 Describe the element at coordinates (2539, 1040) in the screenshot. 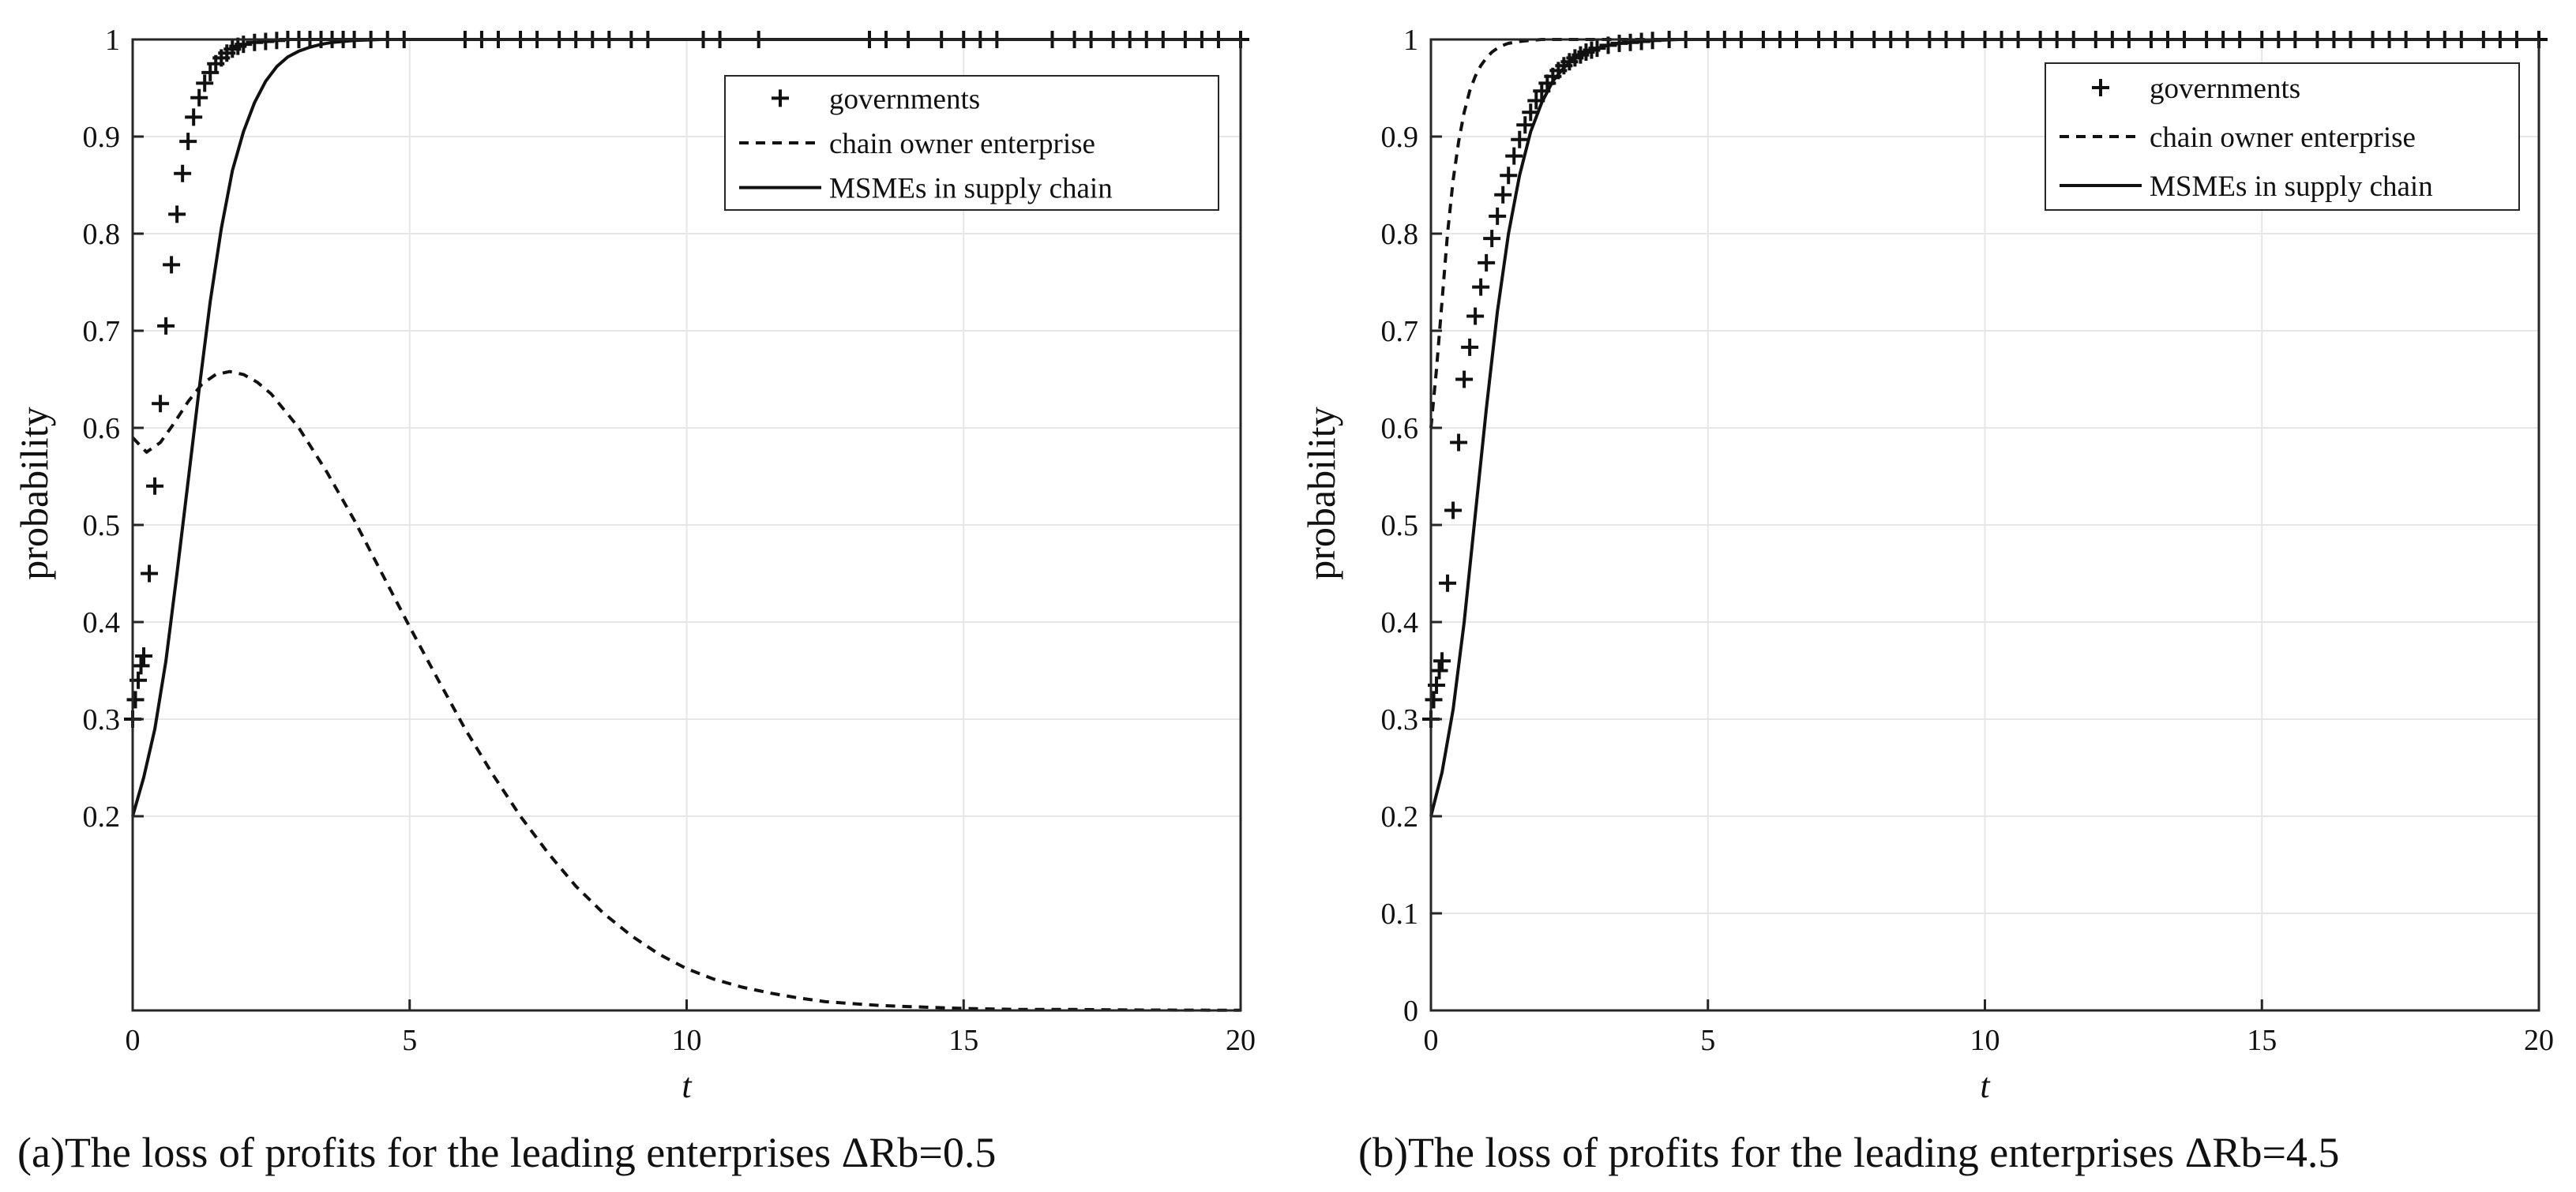

I see `panel-b-x-tick-label-20: 20` at that location.